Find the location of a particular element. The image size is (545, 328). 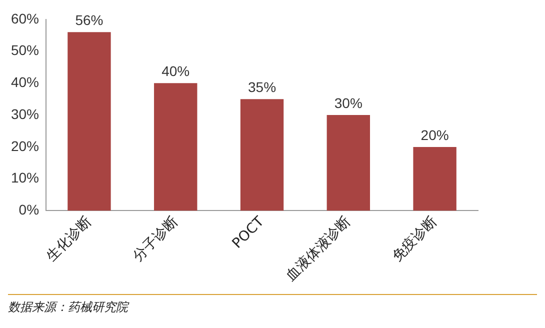

data-label: 56% is located at coordinates (89, 20).